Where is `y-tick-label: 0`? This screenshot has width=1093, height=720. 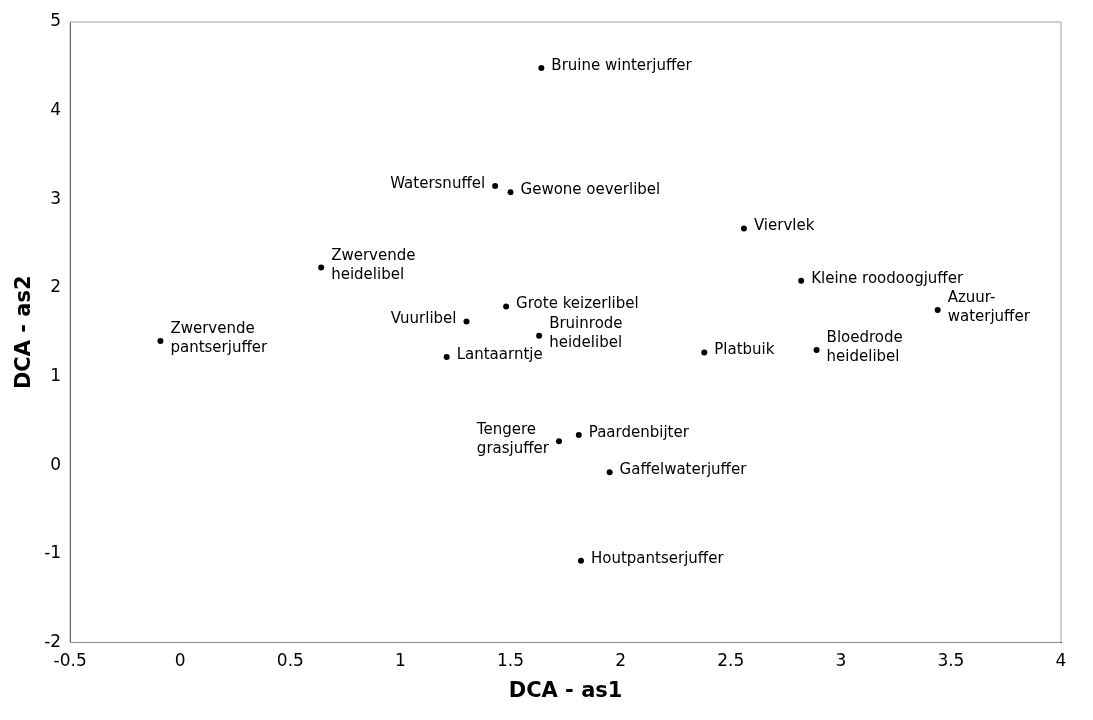 y-tick-label: 0 is located at coordinates (56, 463).